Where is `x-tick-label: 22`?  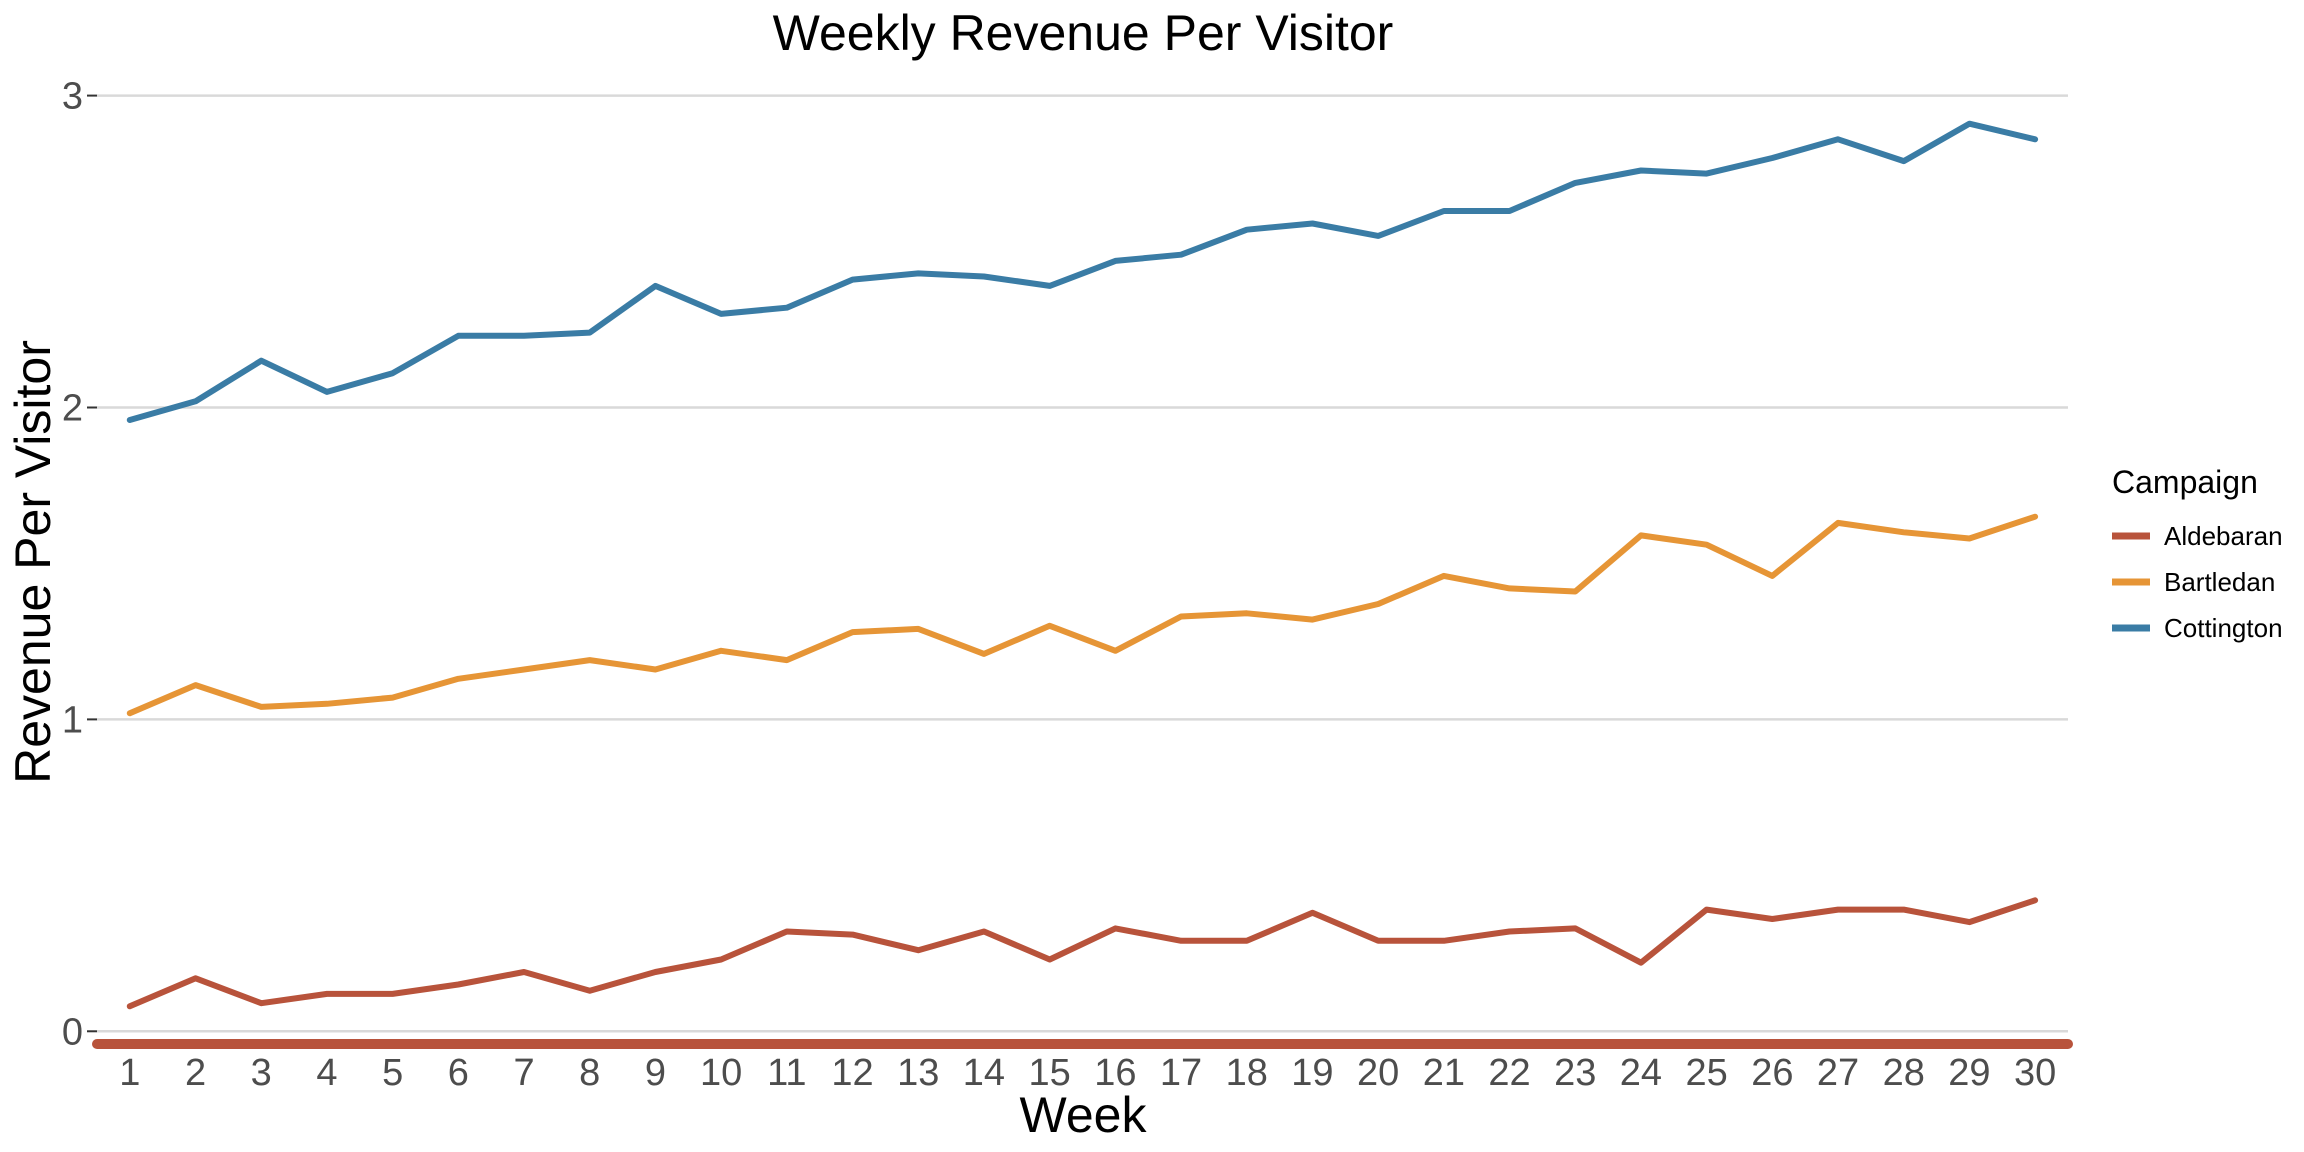
x-tick-label: 22 is located at coordinates (1509, 1073).